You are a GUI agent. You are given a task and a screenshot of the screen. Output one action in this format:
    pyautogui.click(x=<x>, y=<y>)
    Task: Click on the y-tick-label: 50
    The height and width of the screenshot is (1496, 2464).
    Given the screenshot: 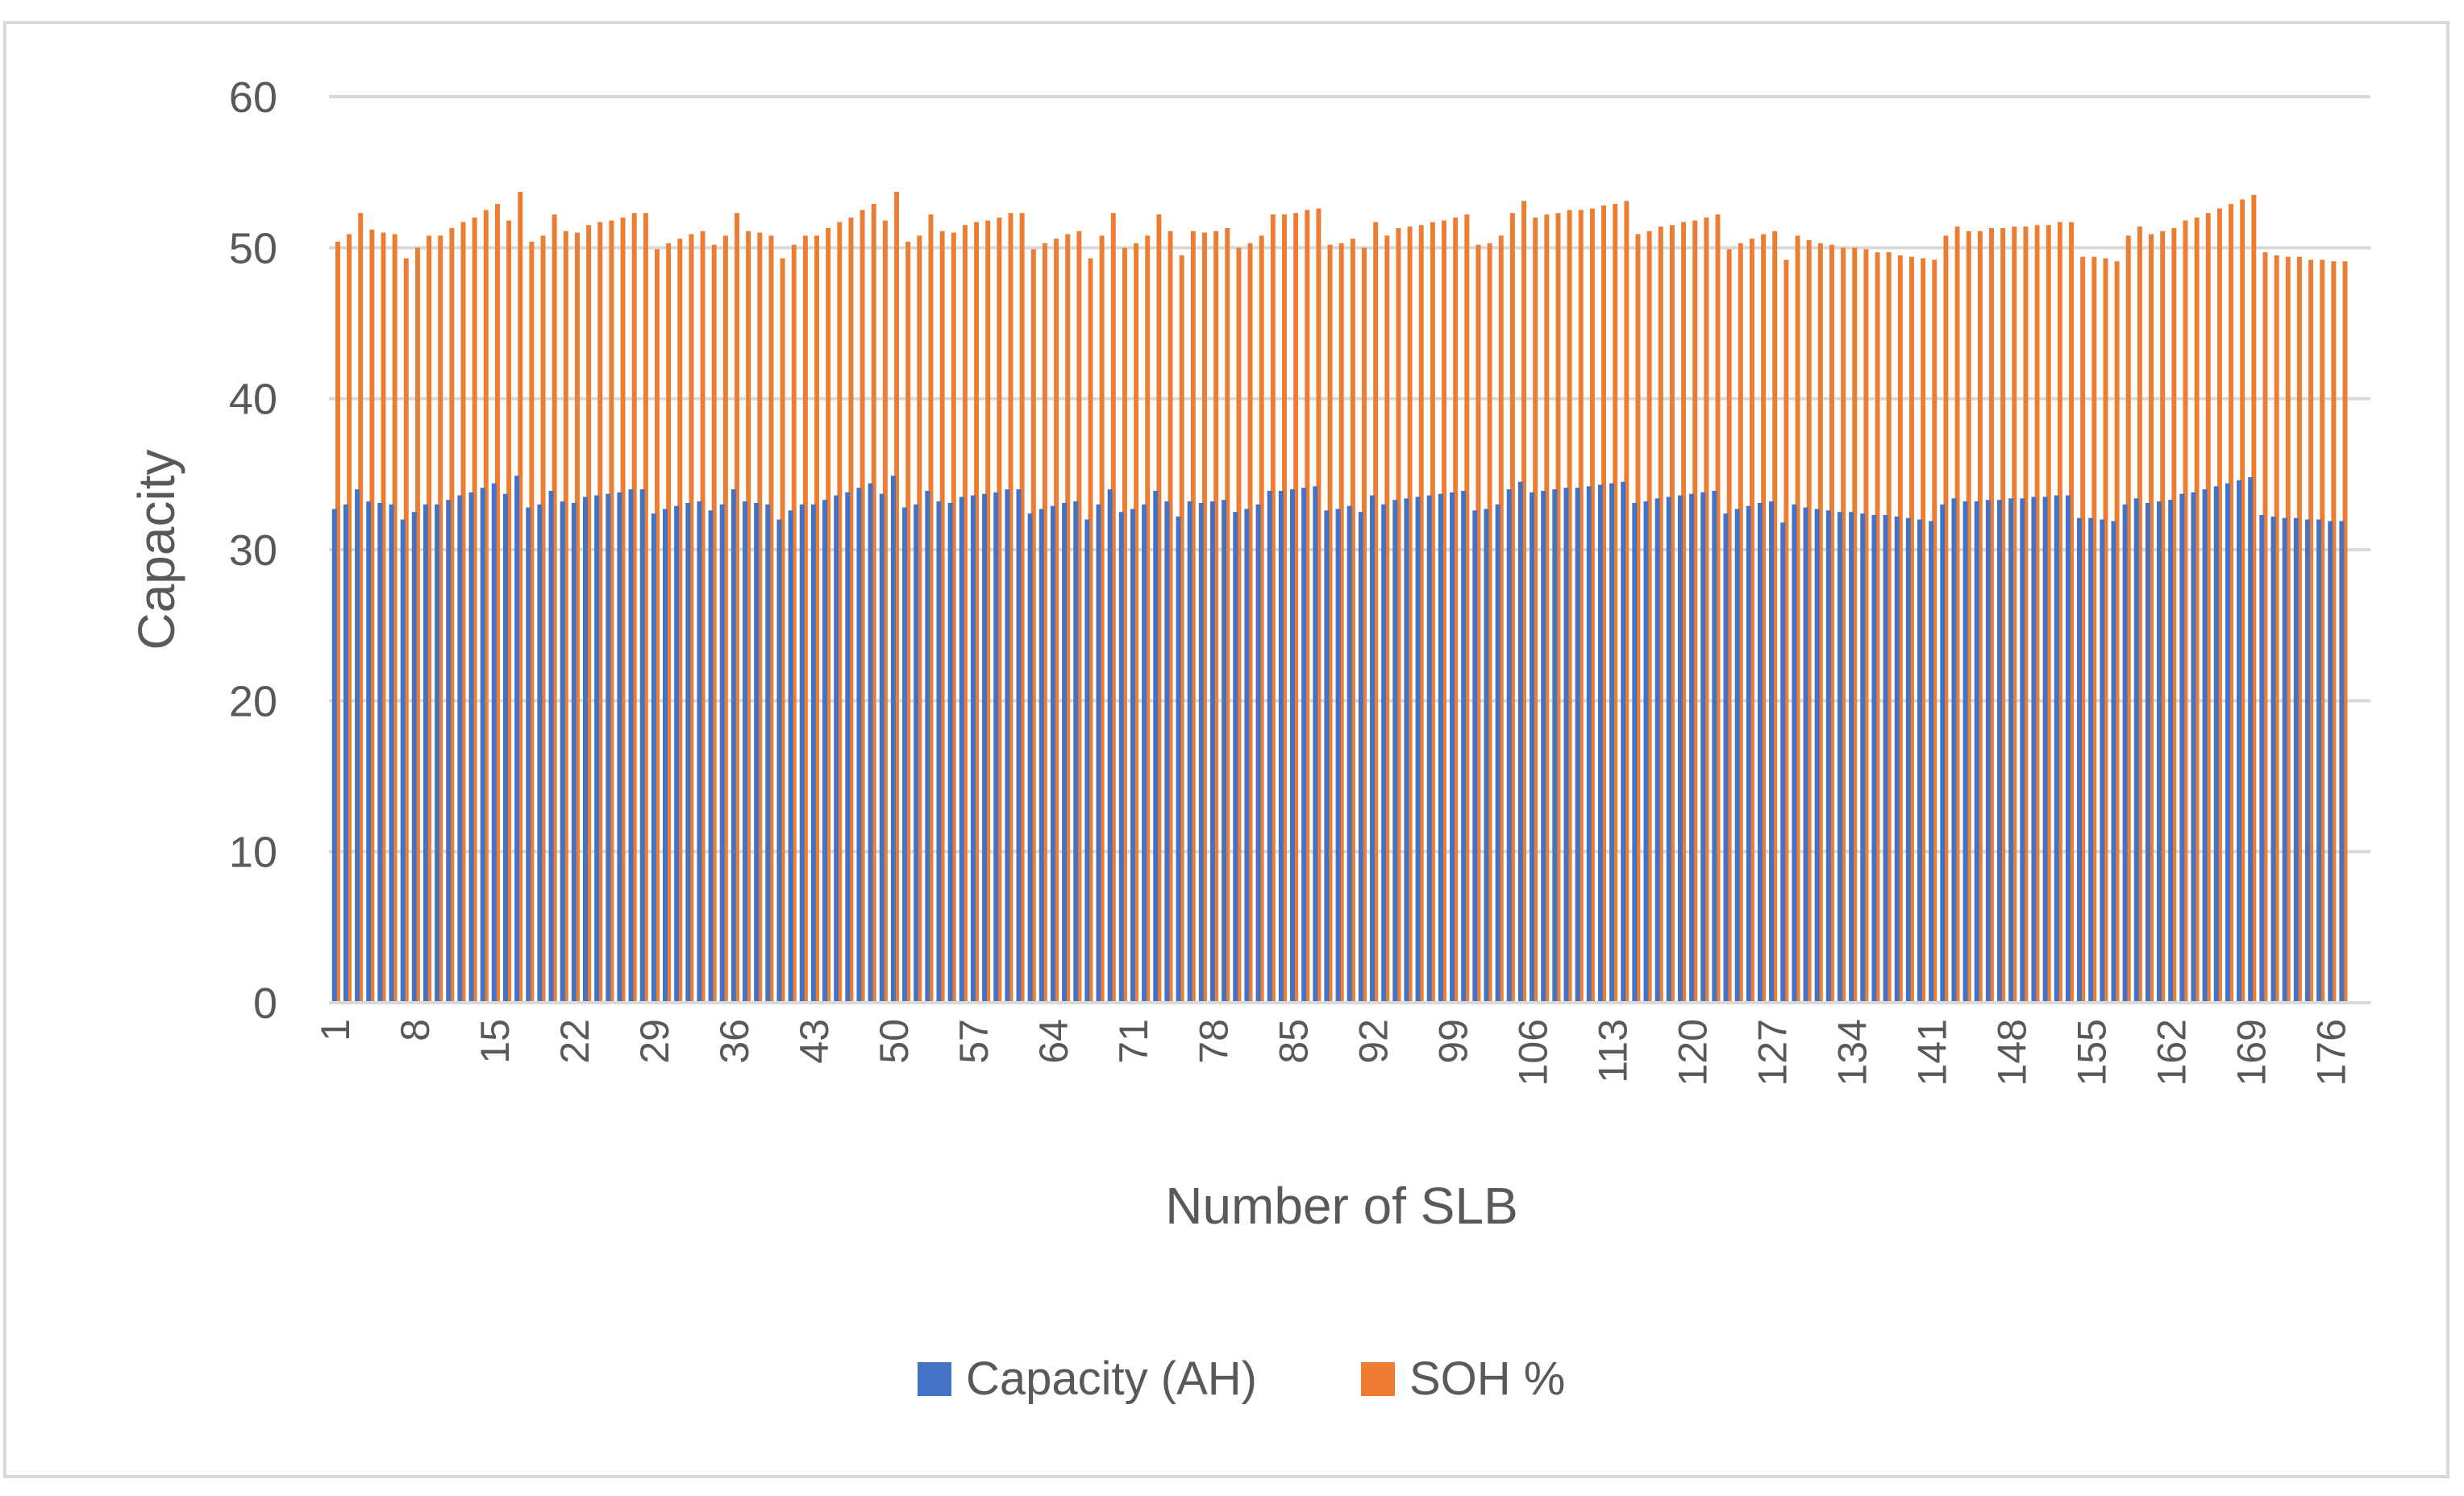 What is the action you would take?
    pyautogui.click(x=253, y=248)
    